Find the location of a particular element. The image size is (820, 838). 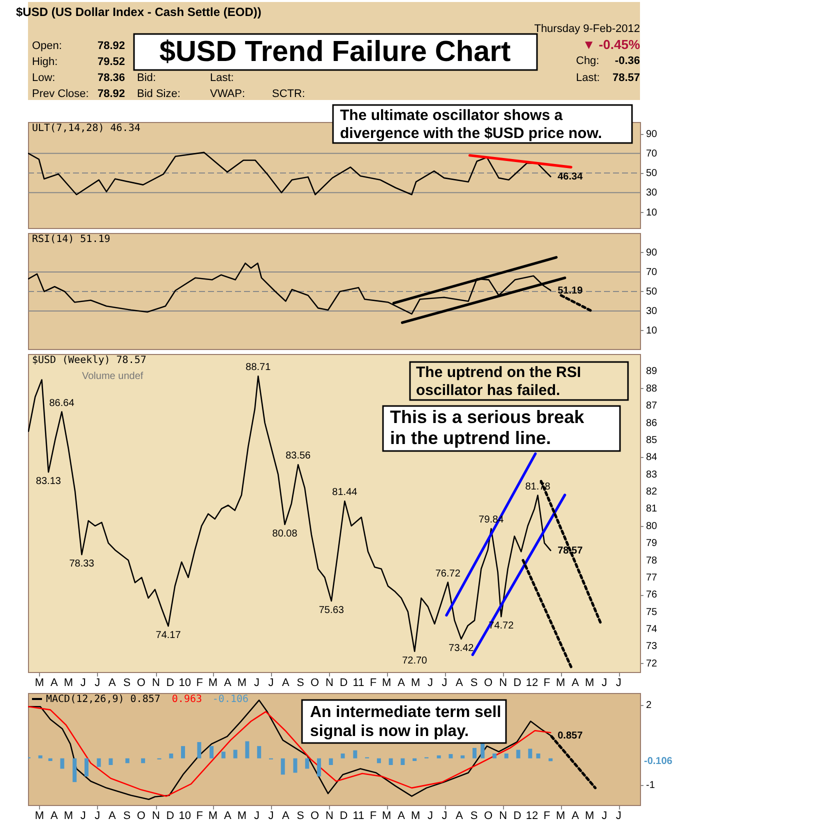

y-tick-label: 75 is located at coordinates (652, 612).